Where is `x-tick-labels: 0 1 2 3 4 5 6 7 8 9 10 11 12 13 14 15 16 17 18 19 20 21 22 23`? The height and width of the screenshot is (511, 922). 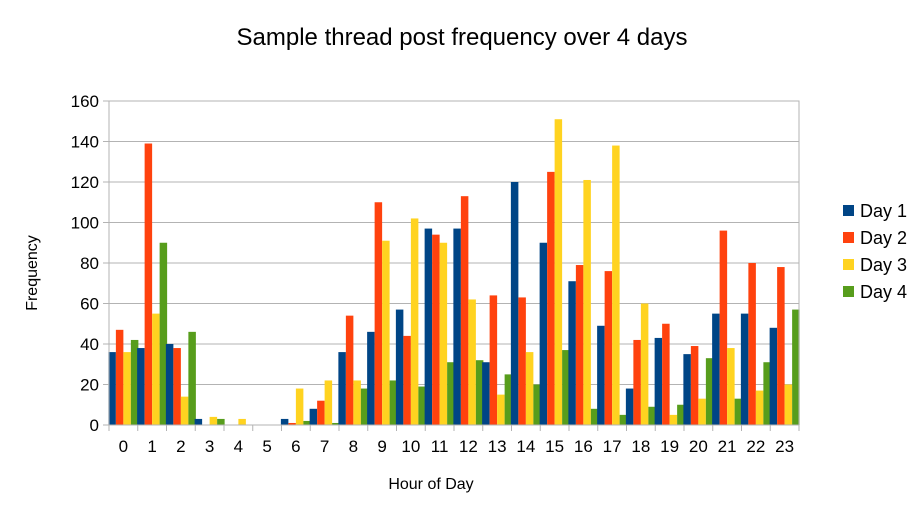 x-tick-labels: 0 1 2 3 4 5 6 7 8 9 10 11 12 13 14 15 16 17 18 19 20 21 22 23 is located at coordinates (456, 446).